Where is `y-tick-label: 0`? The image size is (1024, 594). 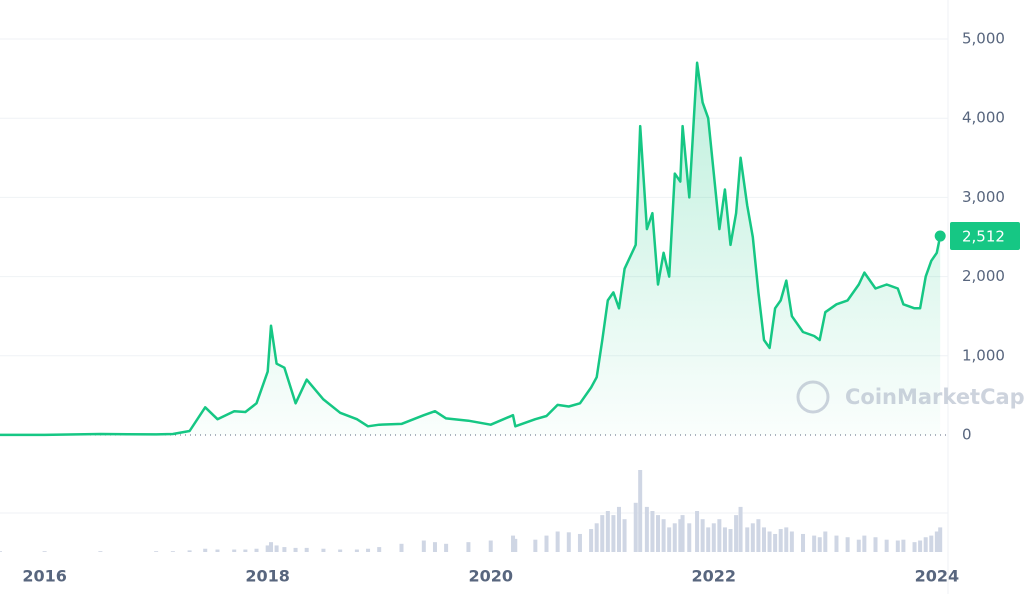 y-tick-label: 0 is located at coordinates (967, 435).